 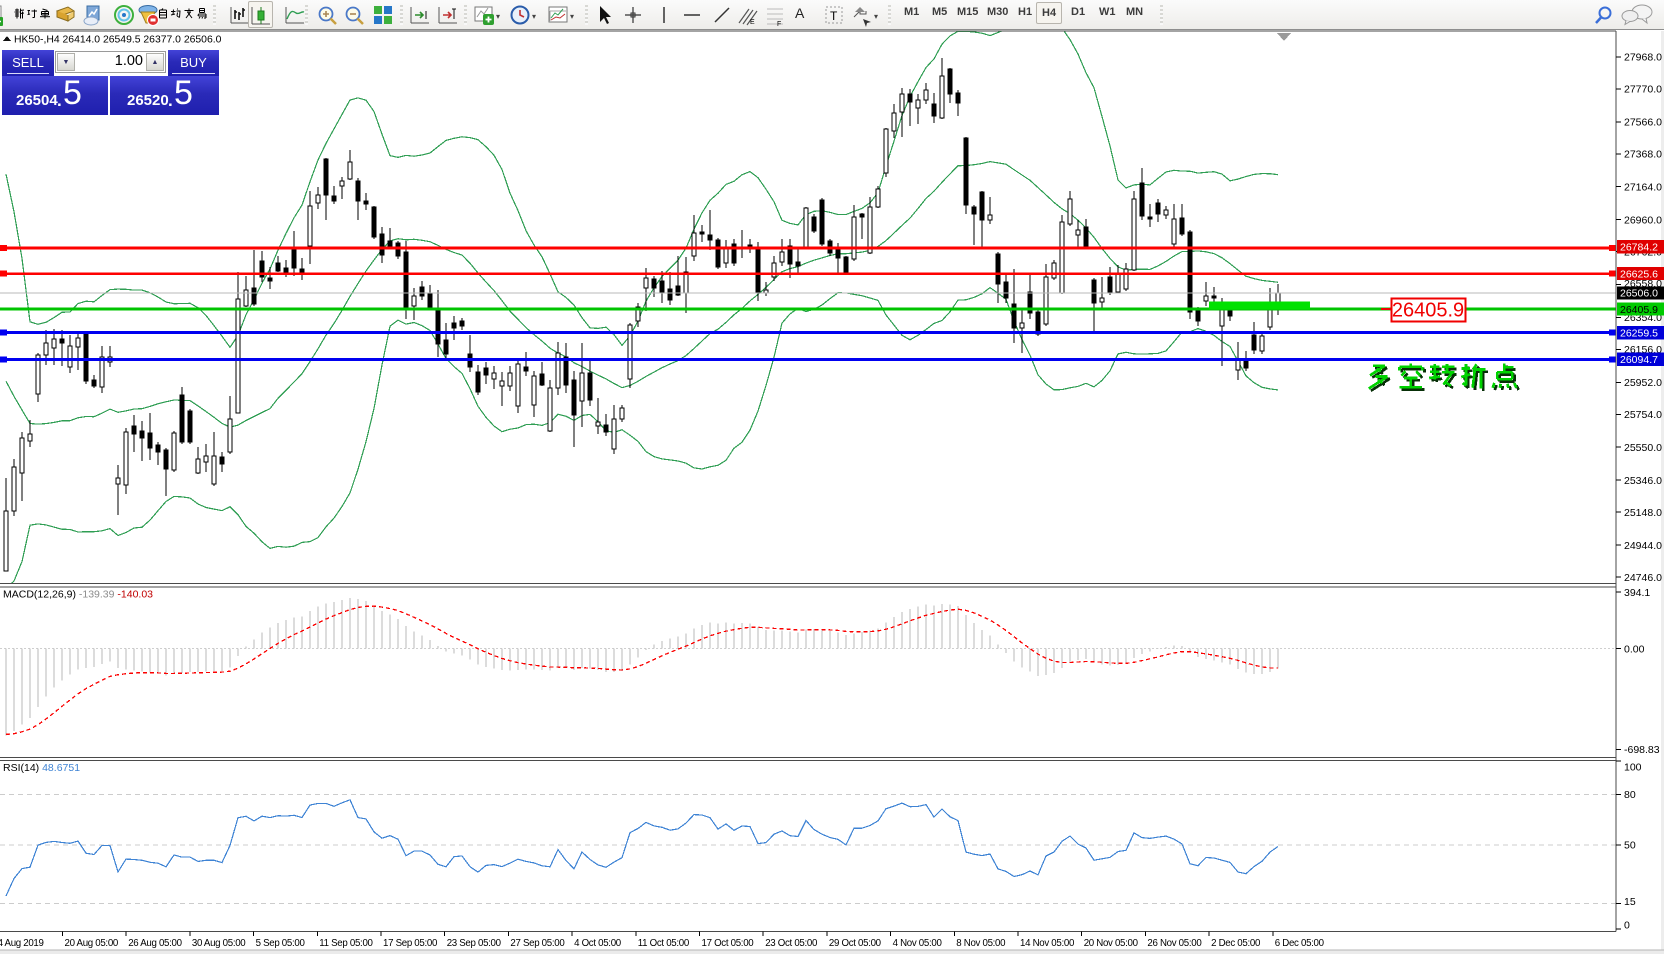 What do you see at coordinates (1630, 795) in the screenshot?
I see `svg-text: 80` at bounding box center [1630, 795].